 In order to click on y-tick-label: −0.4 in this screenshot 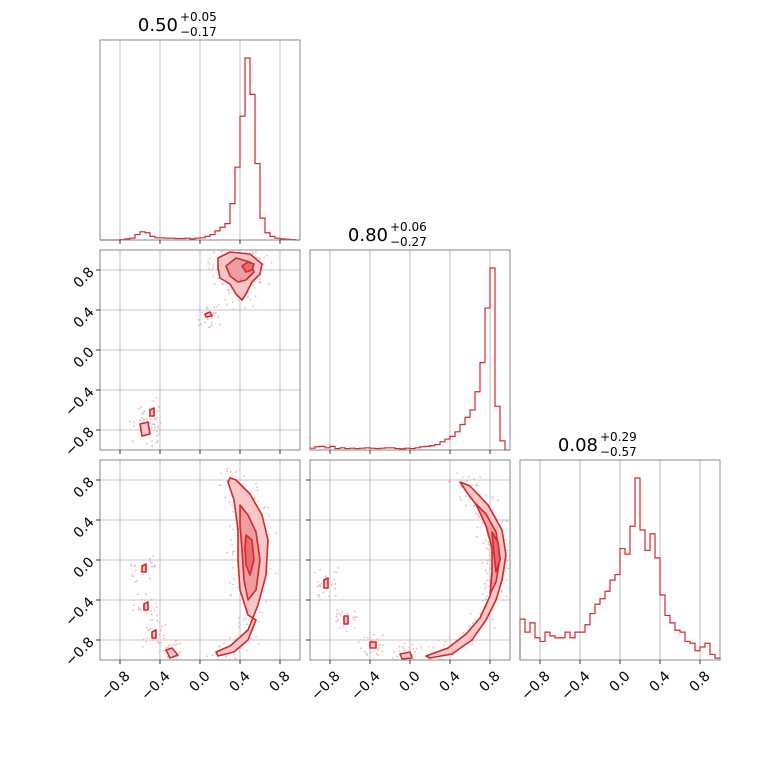, I will do `click(79, 611)`.